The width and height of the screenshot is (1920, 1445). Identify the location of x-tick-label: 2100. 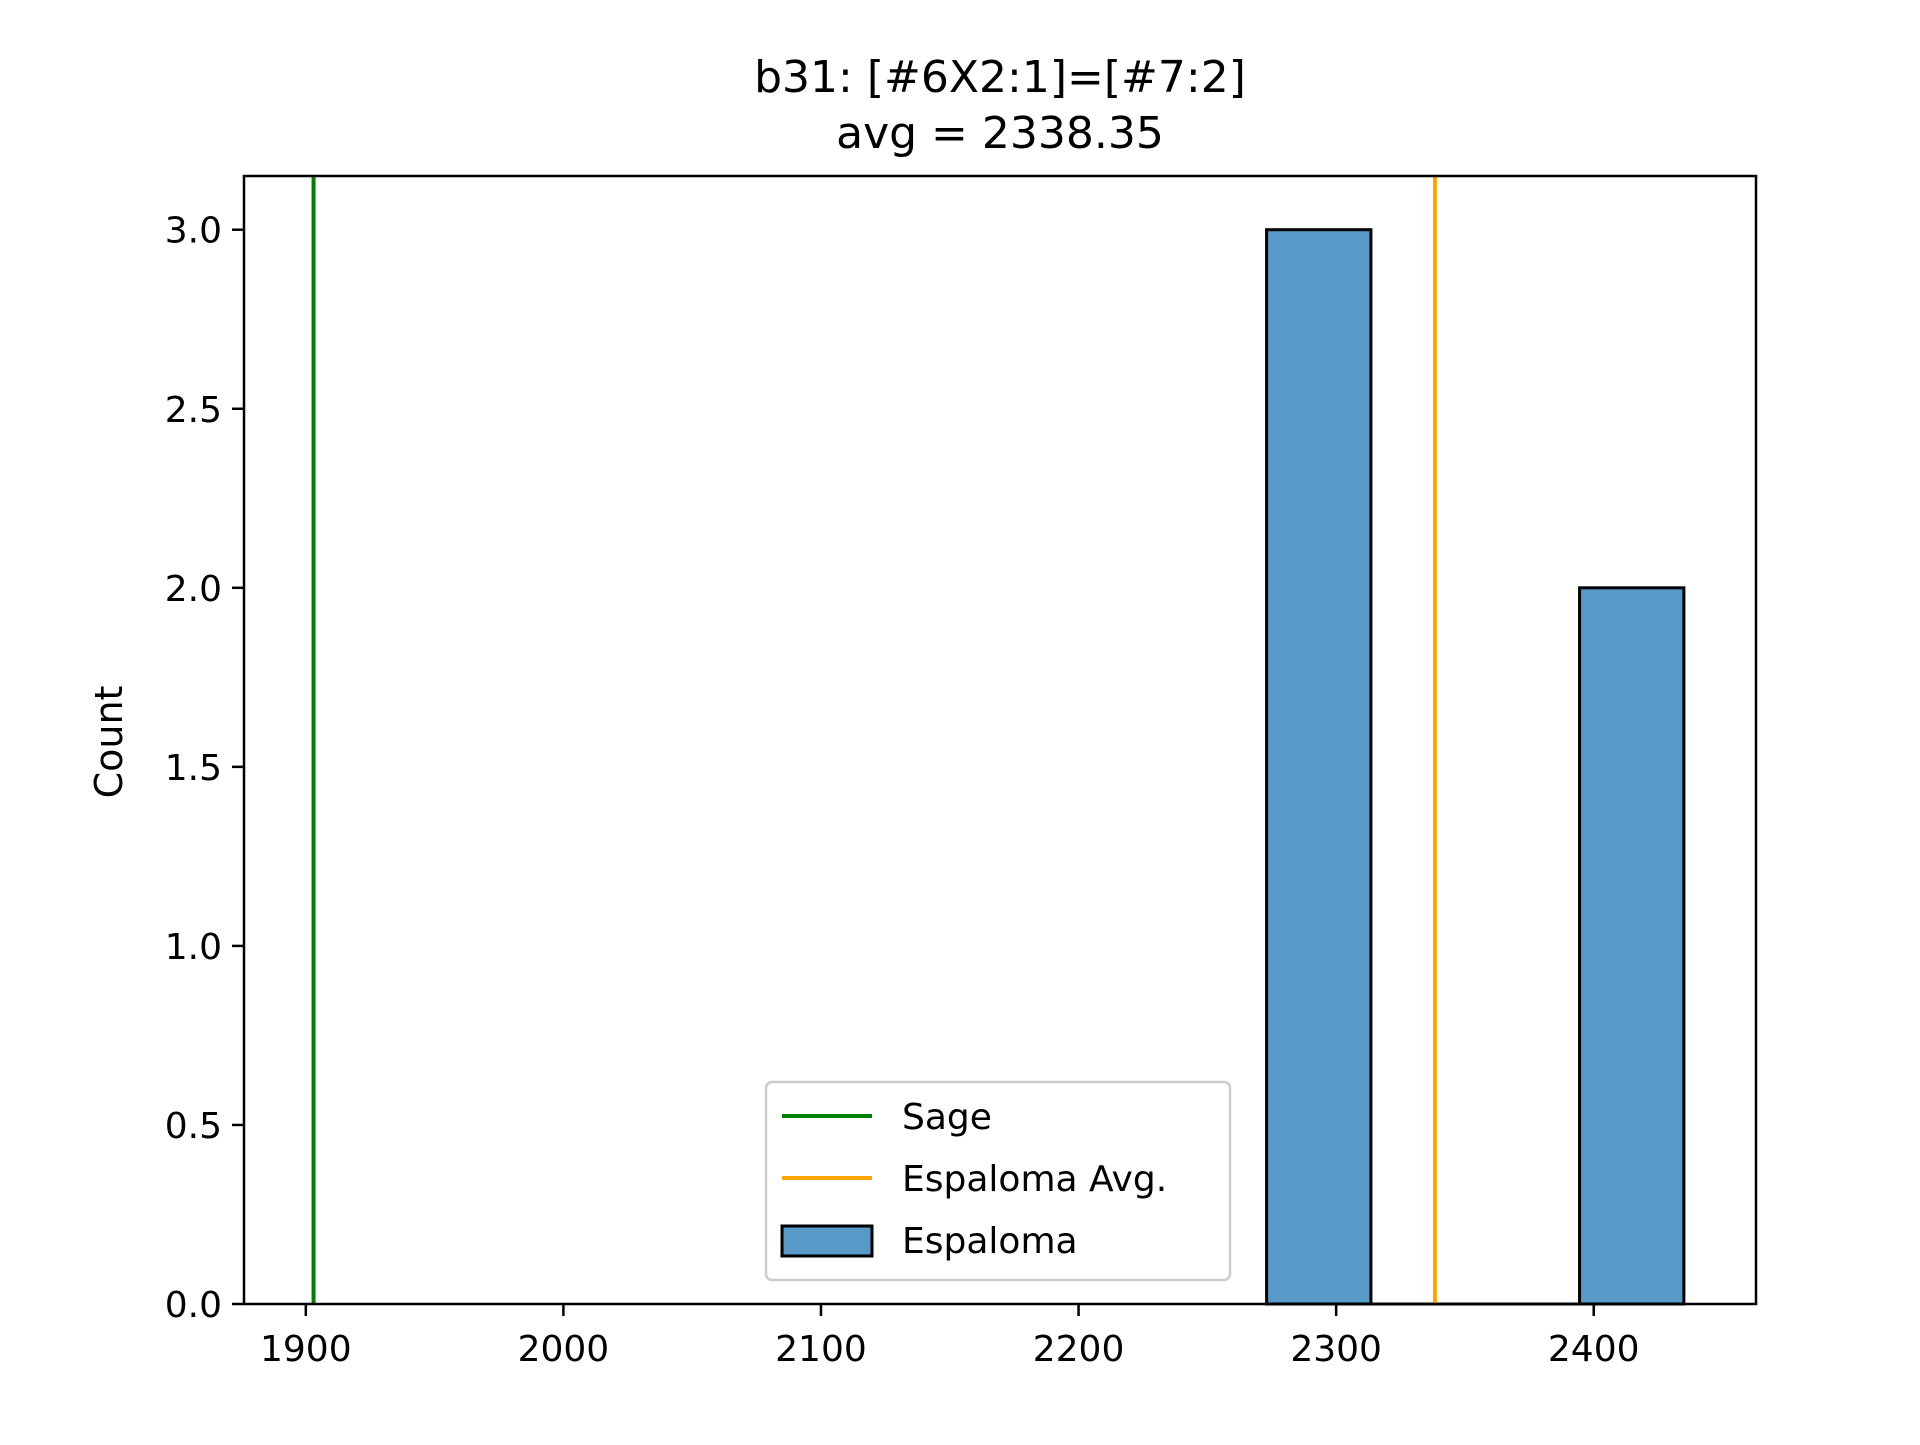
(821, 1349).